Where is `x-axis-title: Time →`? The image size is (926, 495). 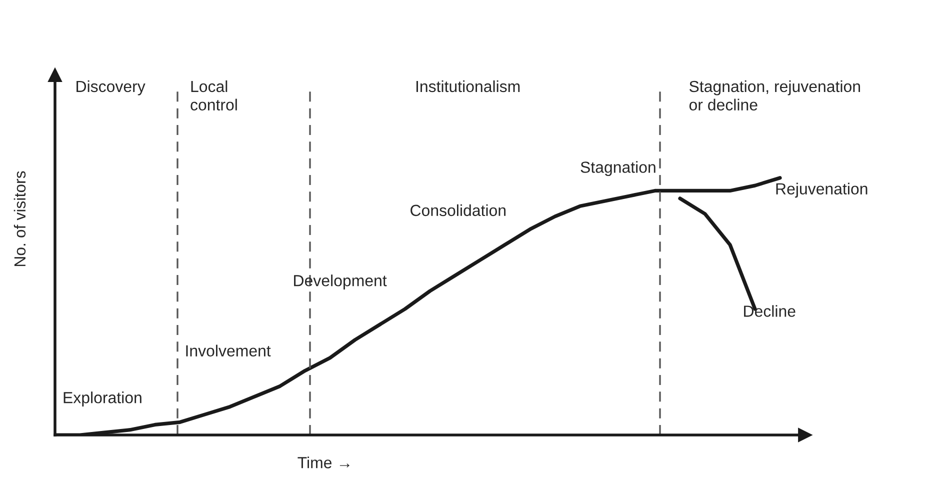
x-axis-title: Time → is located at coordinates (324, 462).